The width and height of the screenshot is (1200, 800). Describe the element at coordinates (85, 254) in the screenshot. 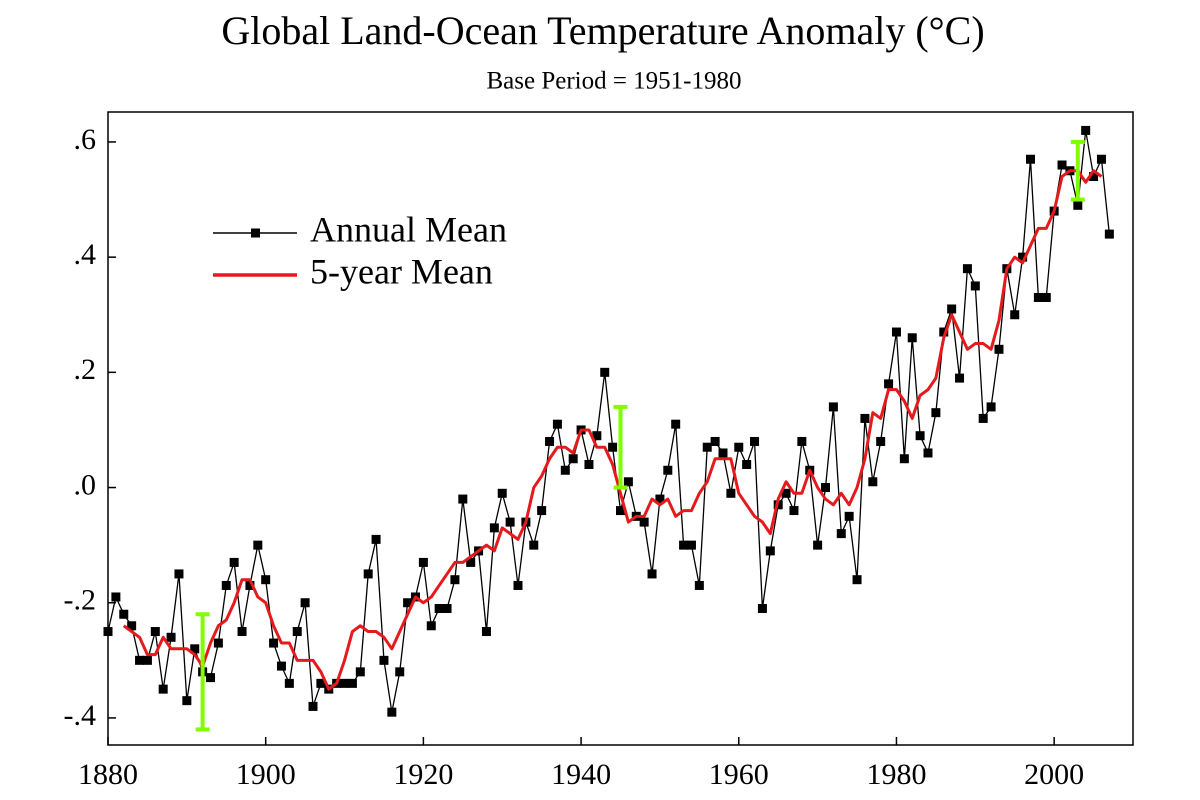

I see `y-tick-label: .4` at that location.